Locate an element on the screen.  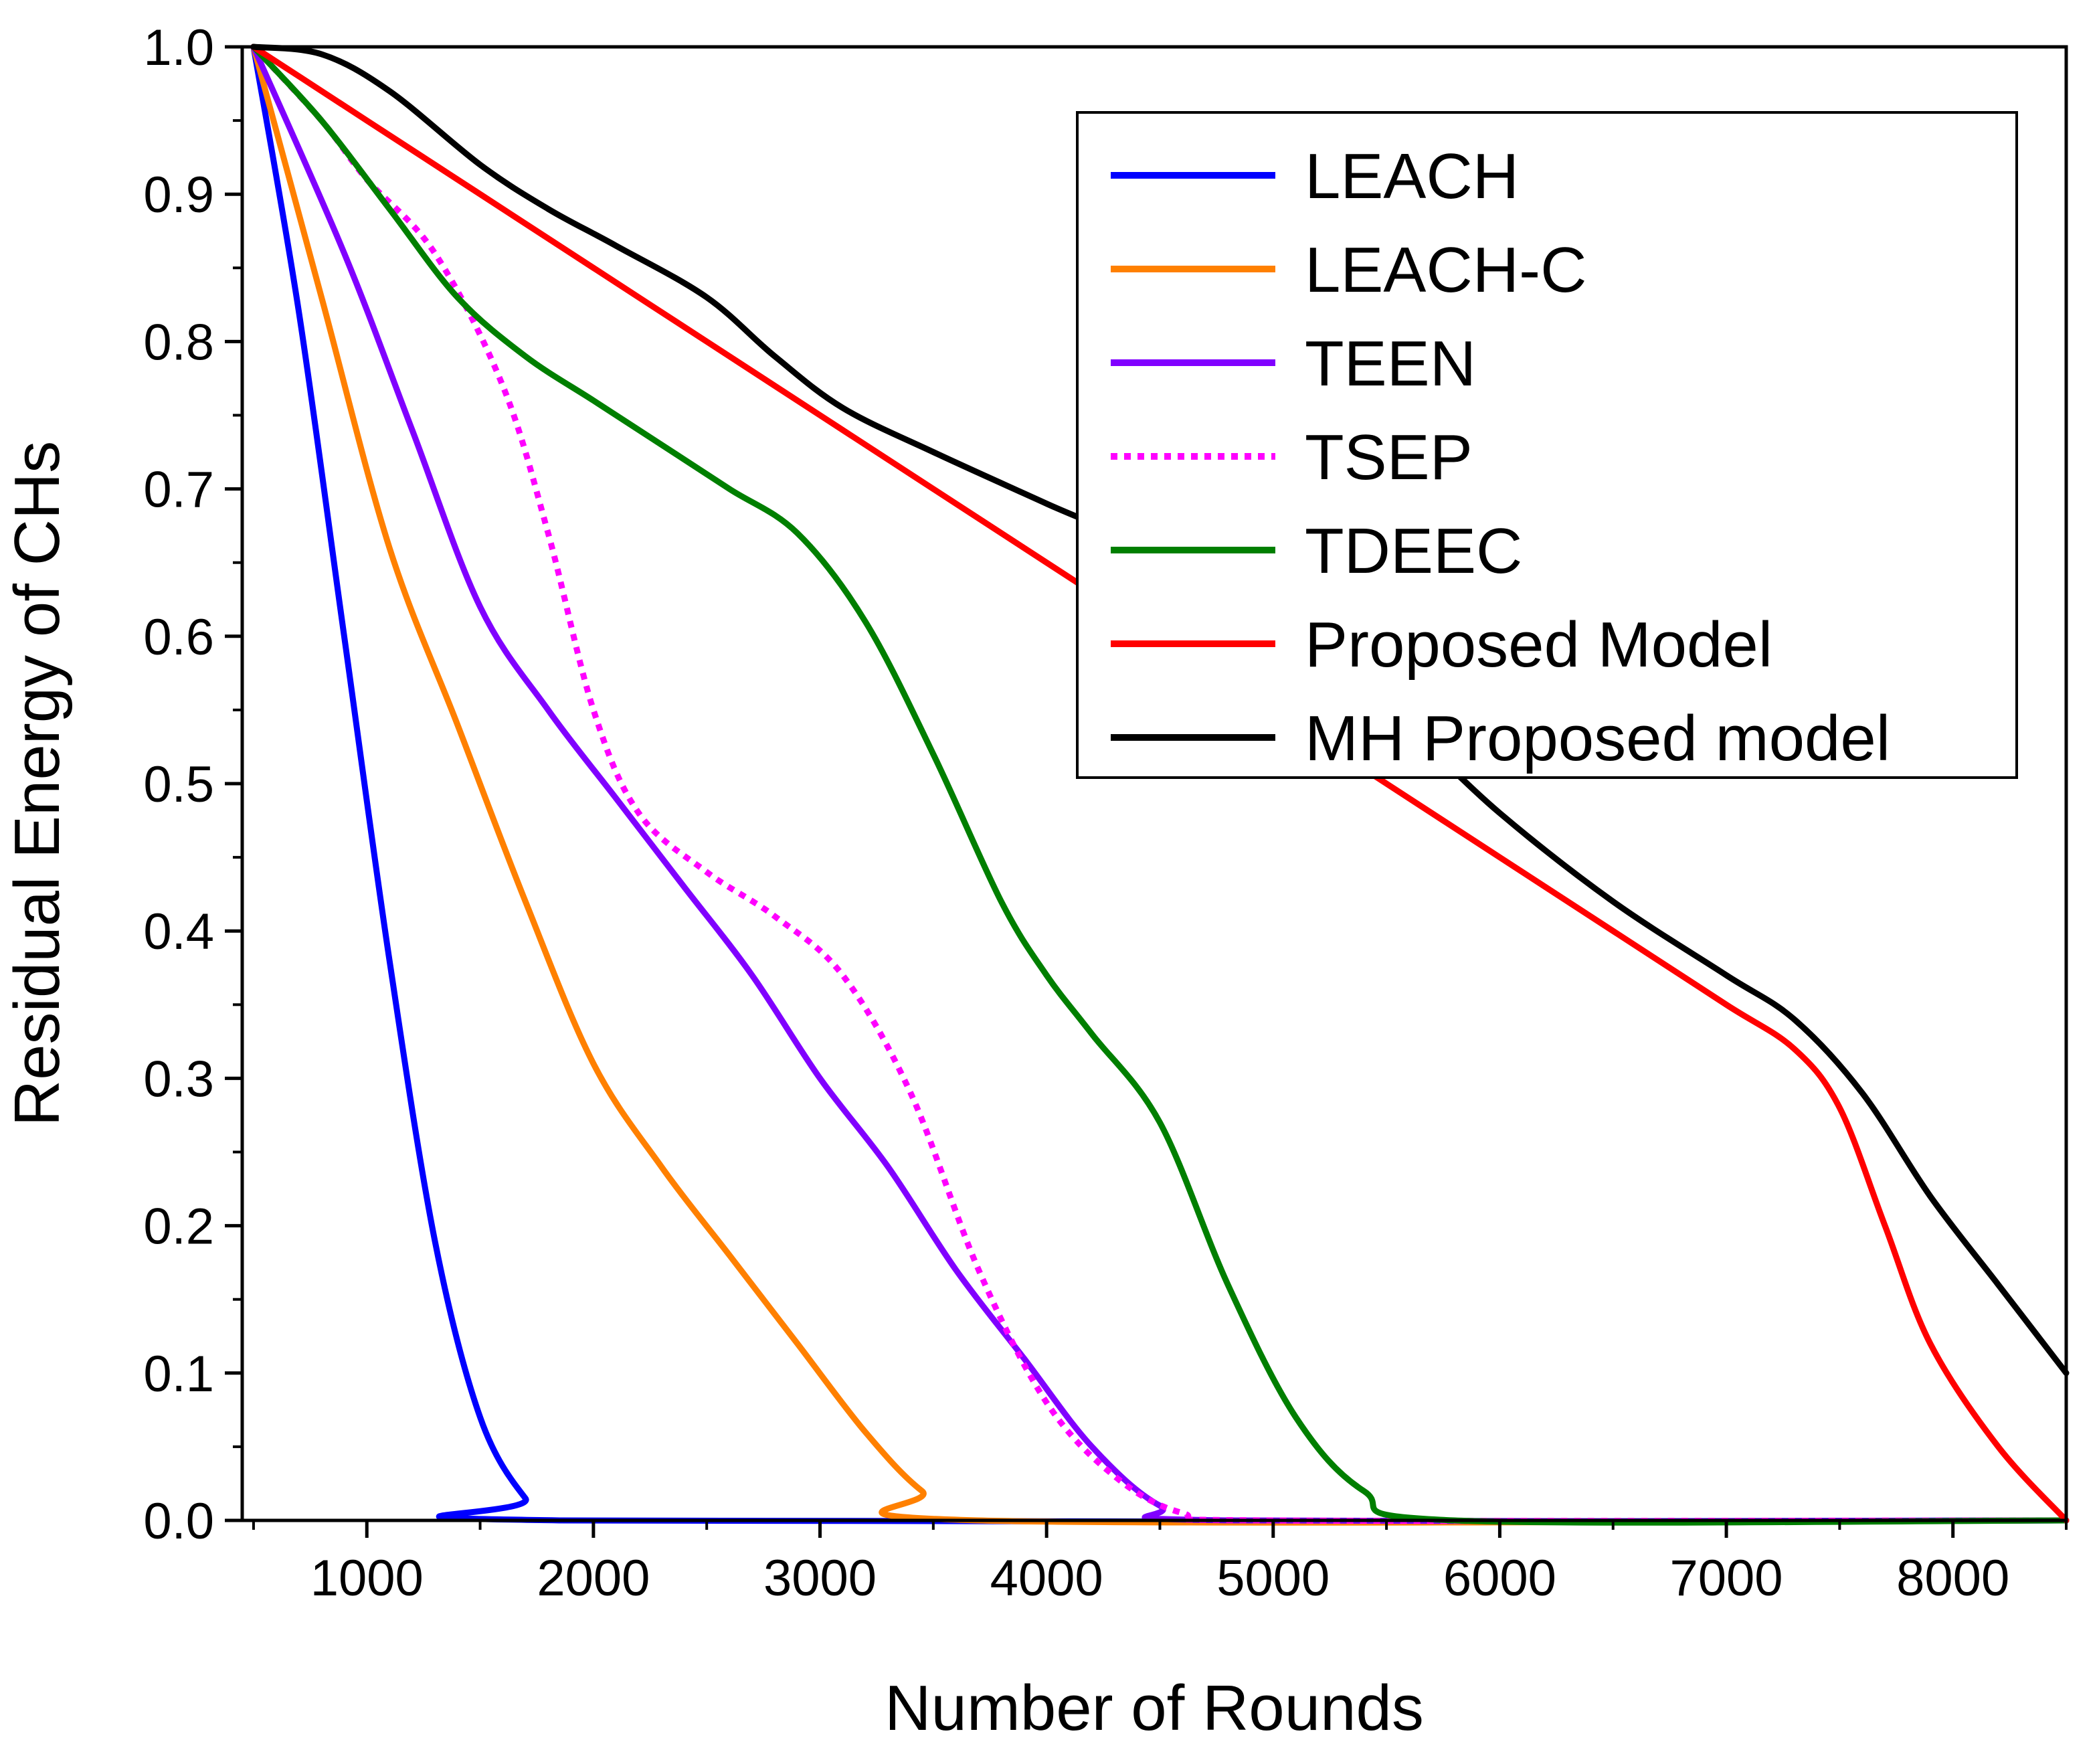
legend-label: TDEEC is located at coordinates (1413, 551).